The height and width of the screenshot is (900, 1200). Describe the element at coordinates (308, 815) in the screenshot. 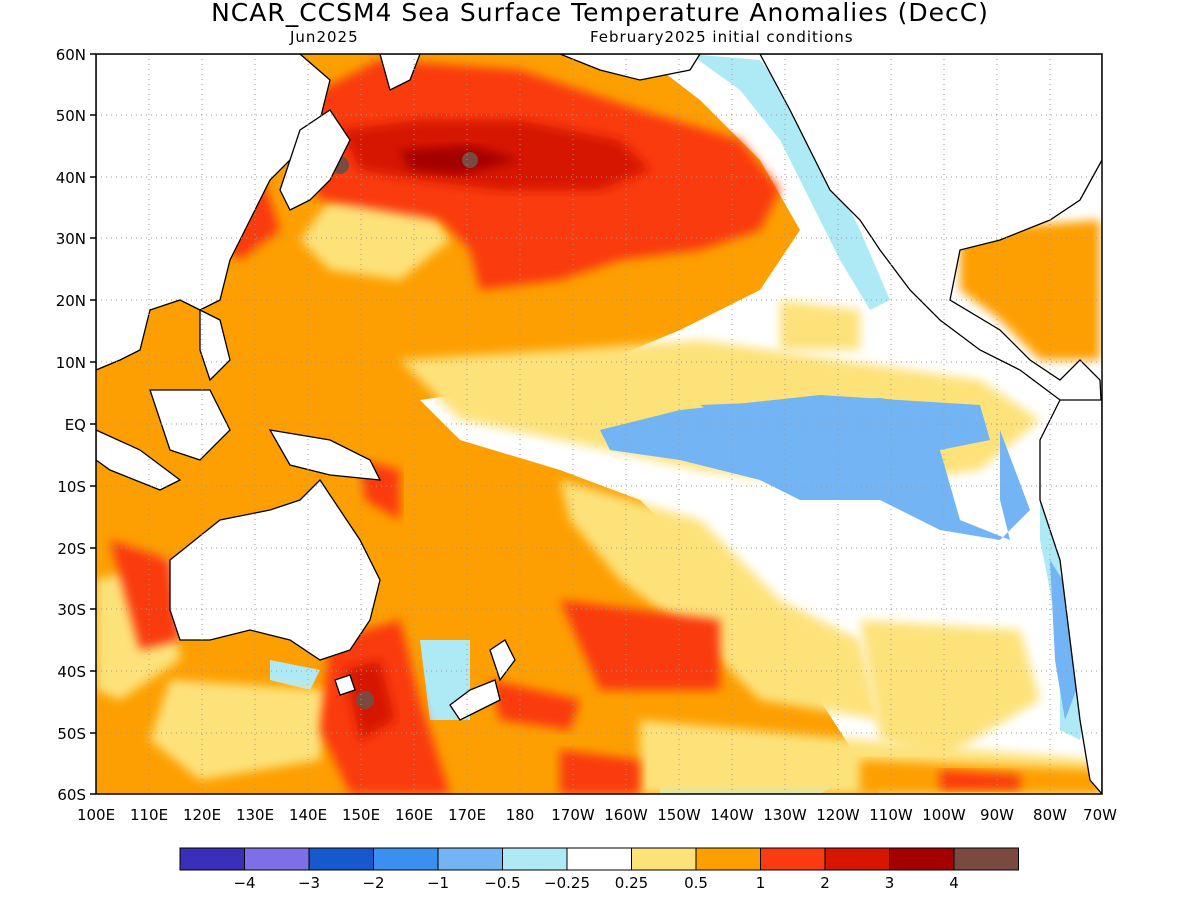

I see `lon-label: 140E` at that location.